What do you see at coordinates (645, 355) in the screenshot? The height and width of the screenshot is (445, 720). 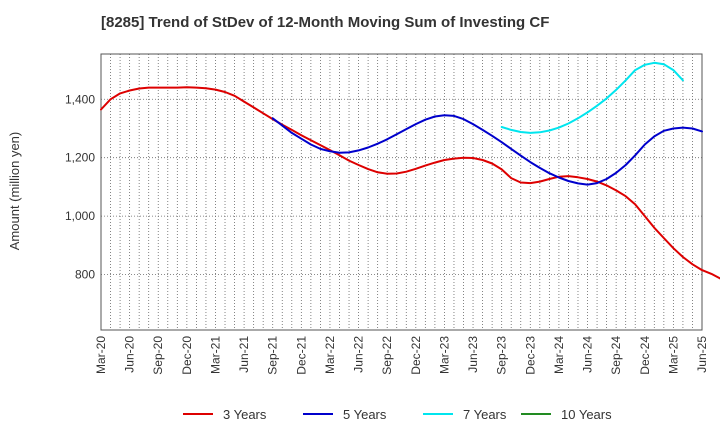 I see `x-tick-label: Dec-24` at bounding box center [645, 355].